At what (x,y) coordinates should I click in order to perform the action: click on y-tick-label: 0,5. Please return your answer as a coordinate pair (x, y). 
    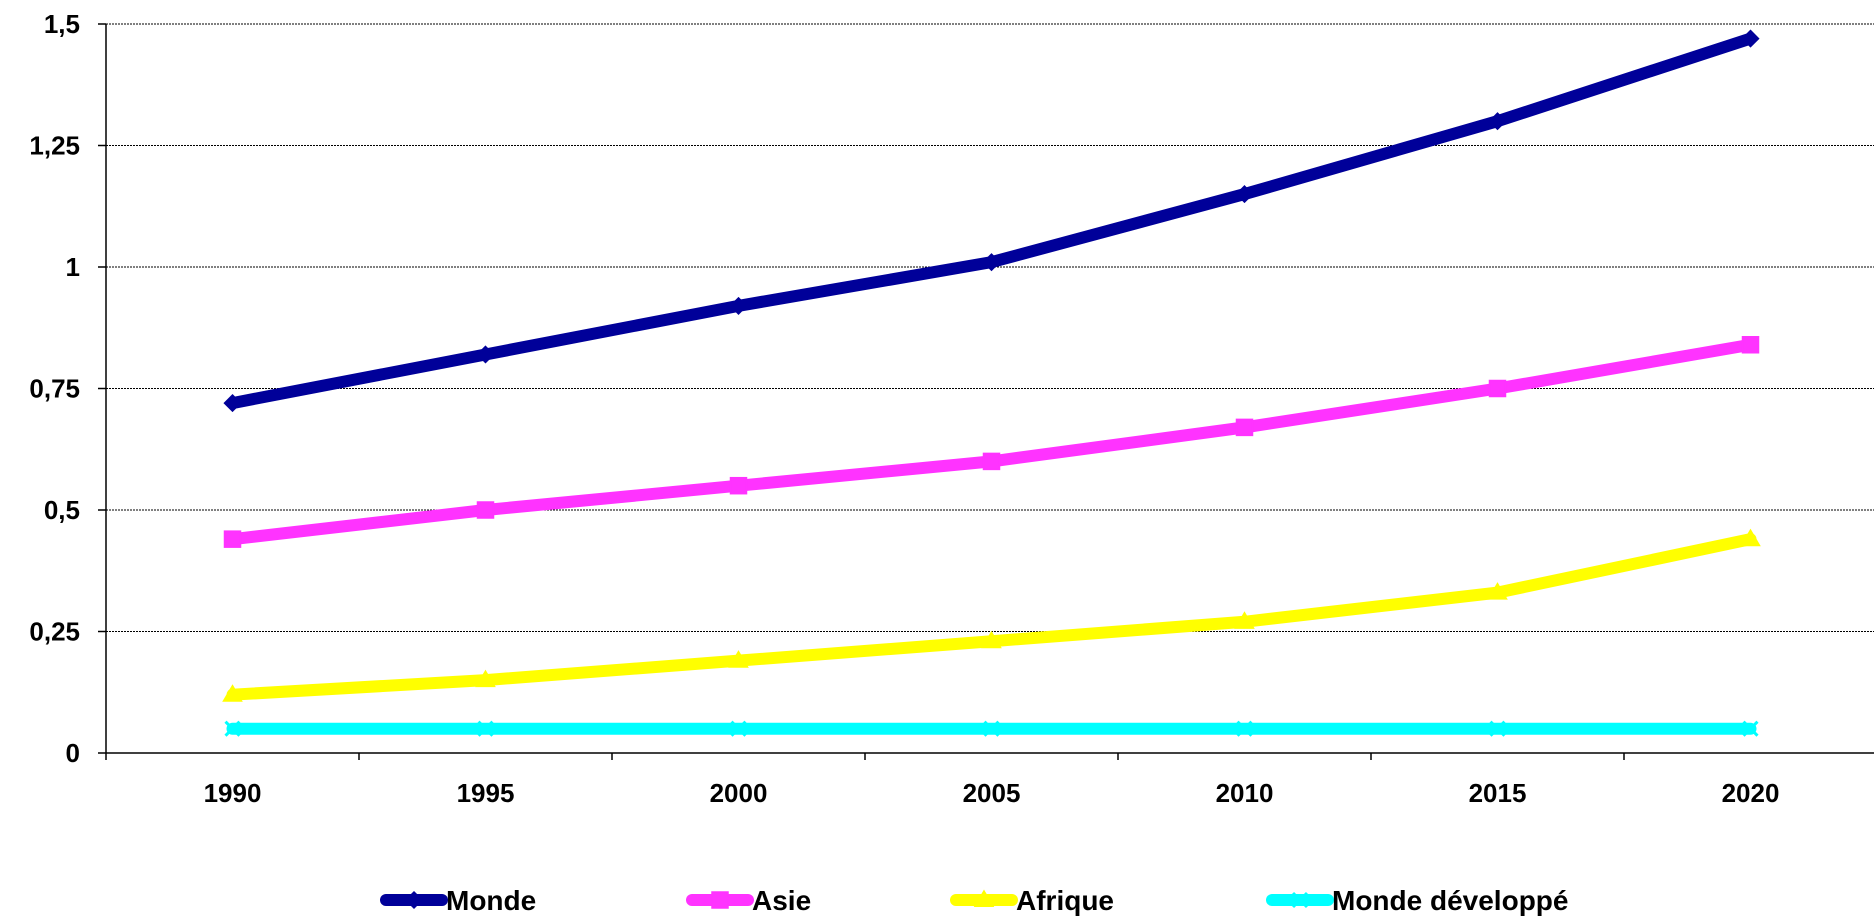
    Looking at the image, I should click on (62, 510).